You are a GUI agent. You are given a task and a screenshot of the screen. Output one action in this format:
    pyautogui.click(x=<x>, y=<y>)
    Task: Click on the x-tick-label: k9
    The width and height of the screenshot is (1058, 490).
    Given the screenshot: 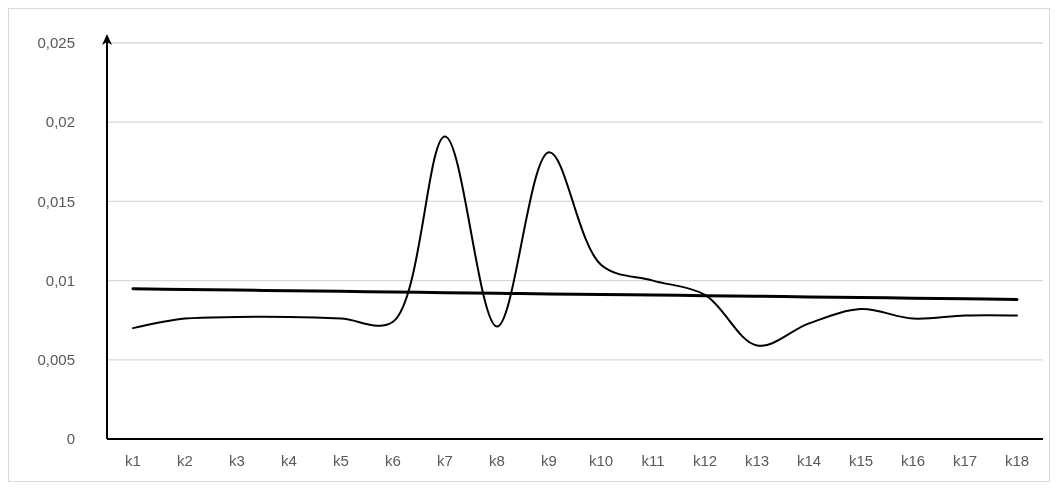 What is the action you would take?
    pyautogui.click(x=549, y=460)
    